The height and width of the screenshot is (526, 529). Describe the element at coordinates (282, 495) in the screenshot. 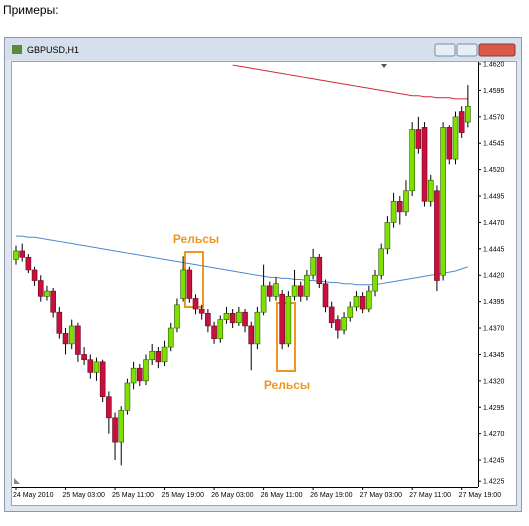

I see `x-tick-label: 26 May 11:00` at that location.